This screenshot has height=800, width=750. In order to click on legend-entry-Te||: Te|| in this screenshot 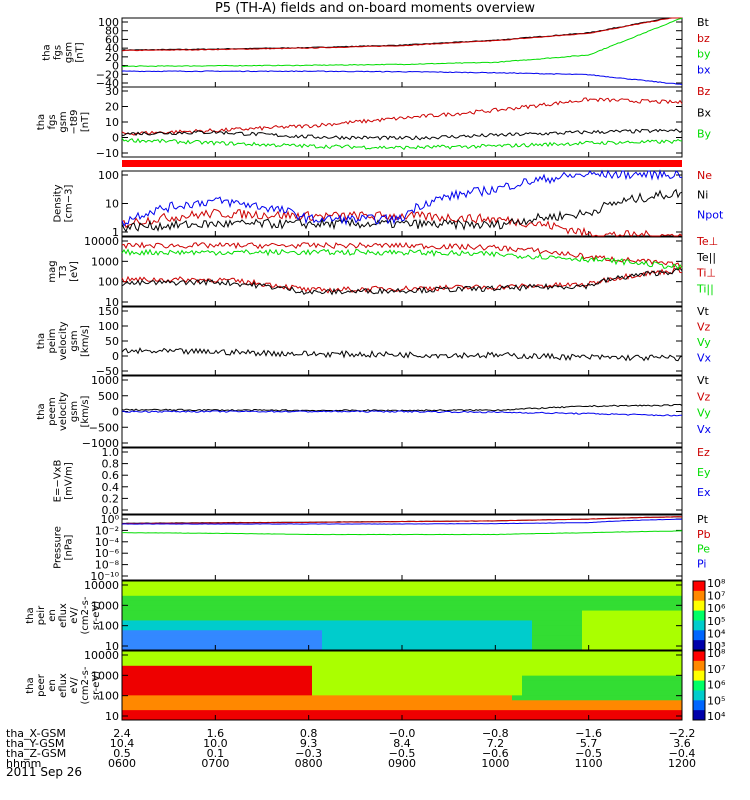, I will do `click(706, 257)`.